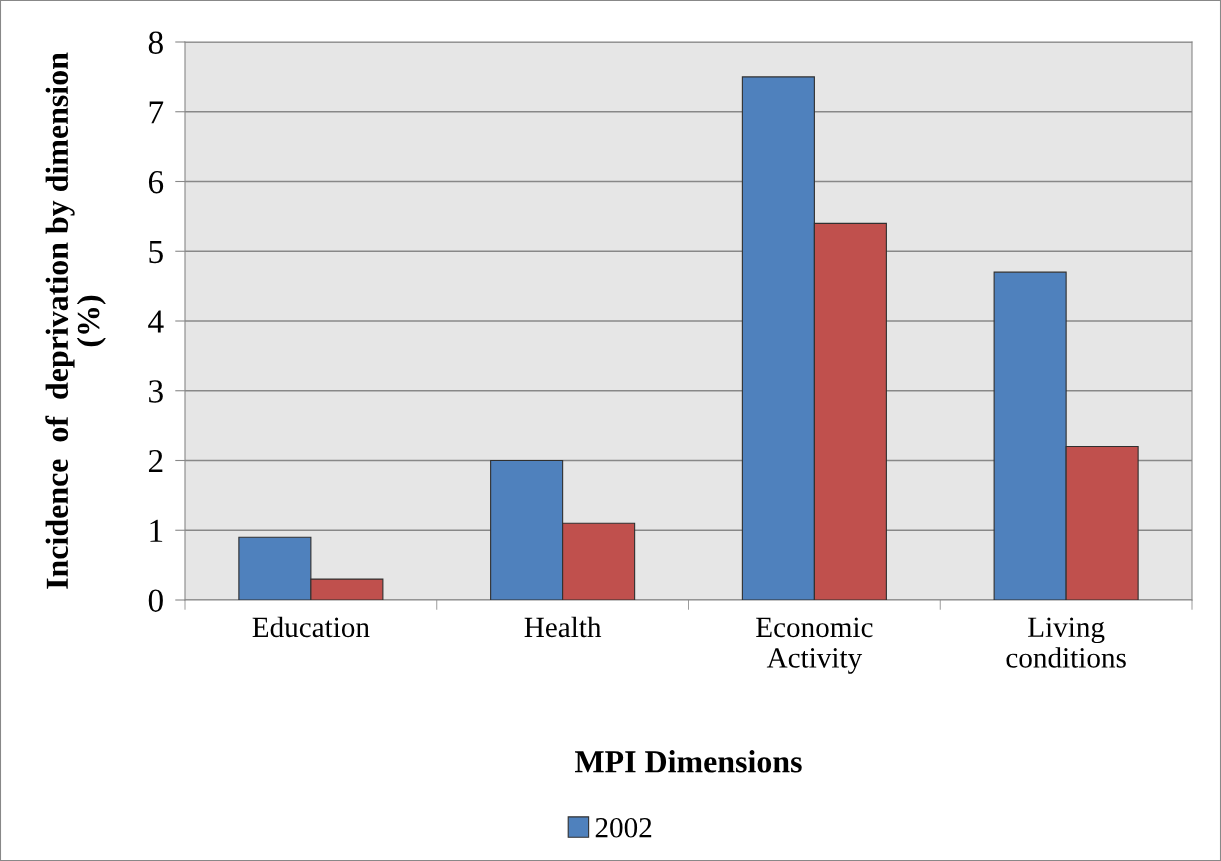 This screenshot has width=1221, height=861. Describe the element at coordinates (156, 182) in the screenshot. I see `y-tick-label: 6` at that location.